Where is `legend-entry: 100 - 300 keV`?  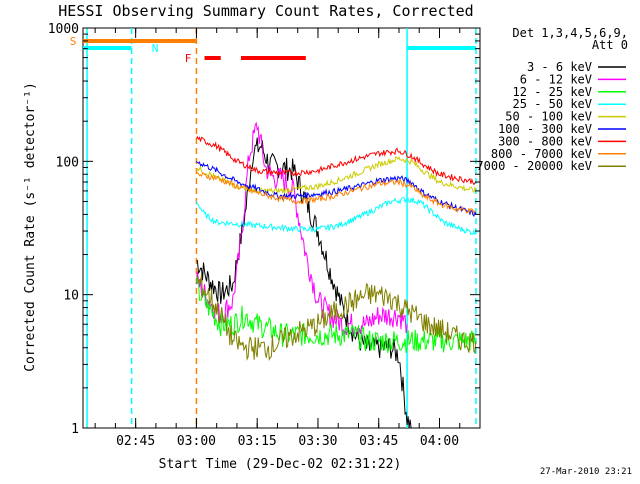 legend-entry: 100 - 300 keV is located at coordinates (545, 129).